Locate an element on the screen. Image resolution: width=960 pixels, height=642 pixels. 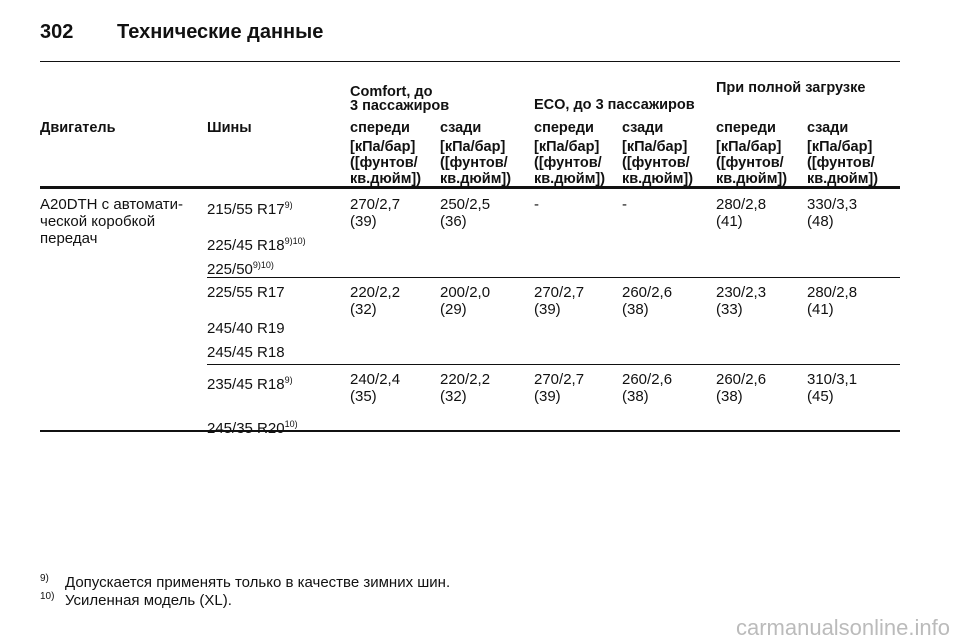
tire-size: 245/40 R19 is located at coordinates (246, 328).